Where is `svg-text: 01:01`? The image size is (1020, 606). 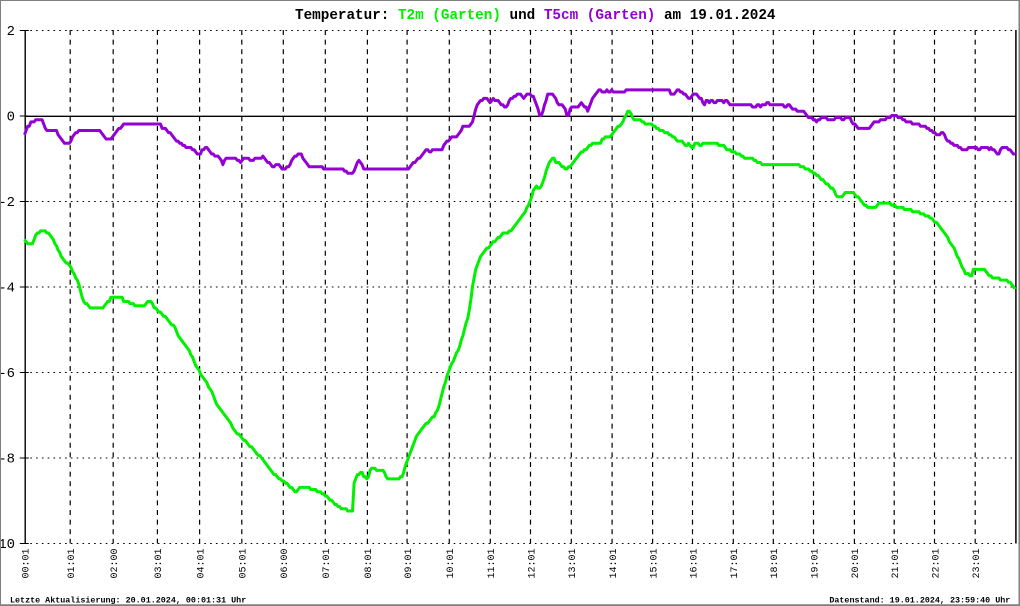
svg-text: 01:01 is located at coordinates (72, 563).